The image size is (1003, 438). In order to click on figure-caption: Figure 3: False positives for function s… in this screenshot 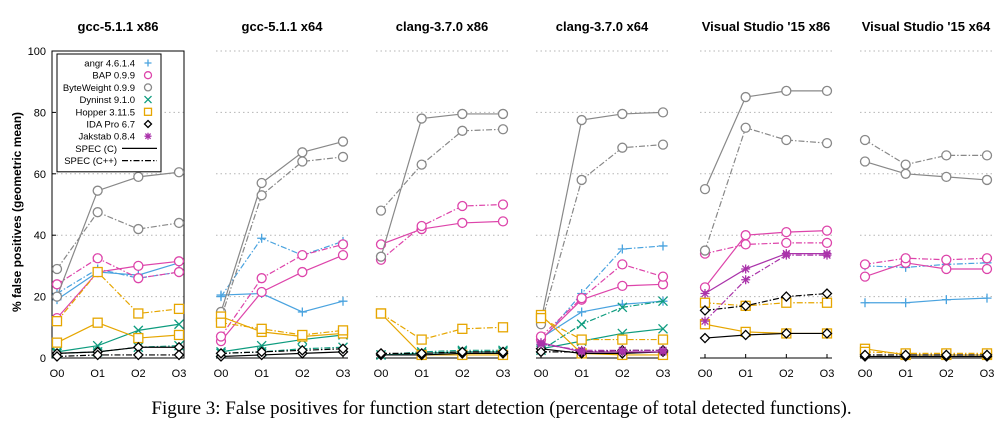, I will do `click(501, 408)`.